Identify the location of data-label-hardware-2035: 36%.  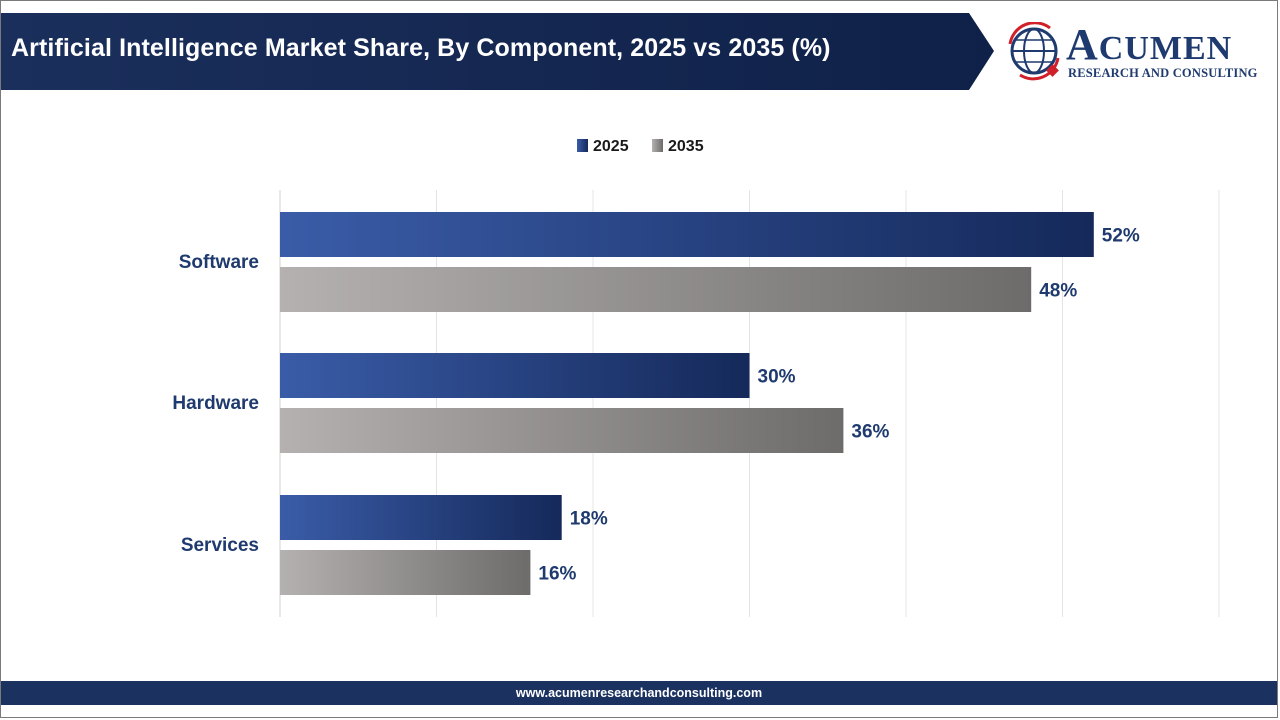
(870, 432).